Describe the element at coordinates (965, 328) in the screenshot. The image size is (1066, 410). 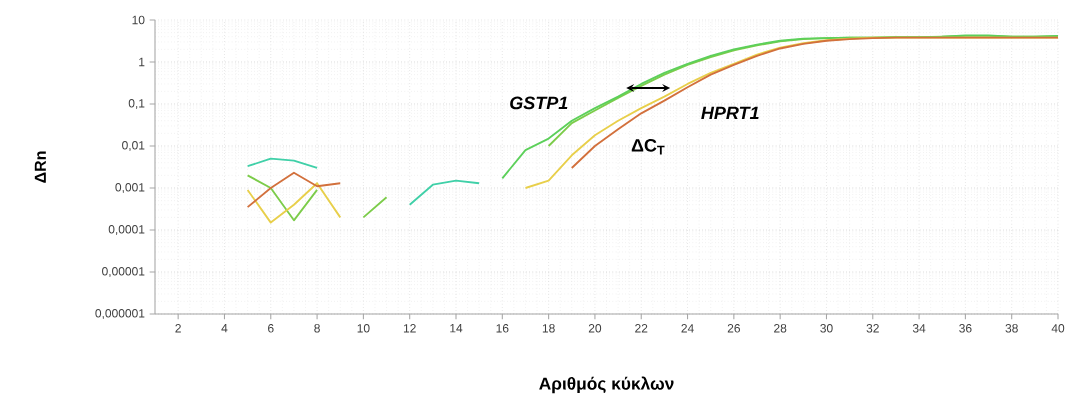
I see `x-tick-label: 36` at that location.